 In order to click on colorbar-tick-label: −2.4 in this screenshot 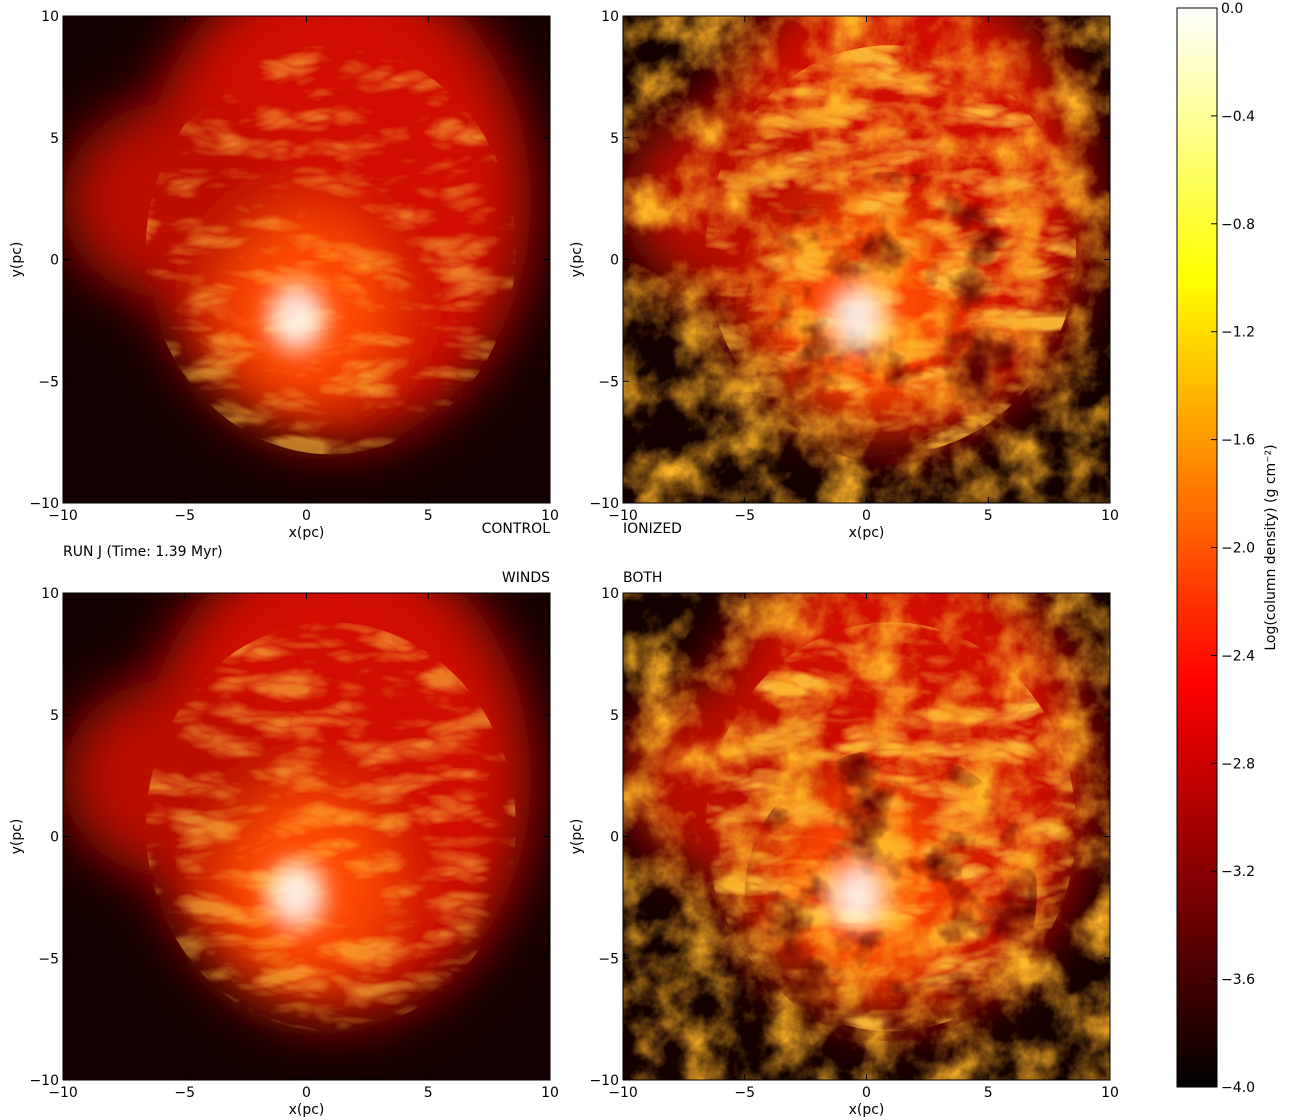, I will do `click(1238, 656)`.